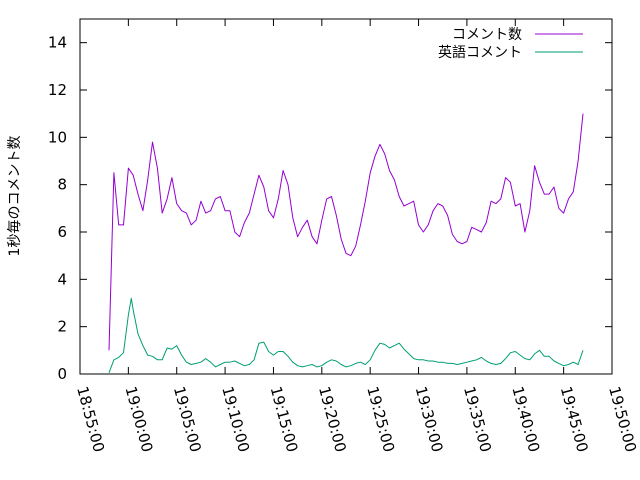 This screenshot has width=640, height=480. Describe the element at coordinates (62, 279) in the screenshot. I see `y-tick-label: 4` at that location.